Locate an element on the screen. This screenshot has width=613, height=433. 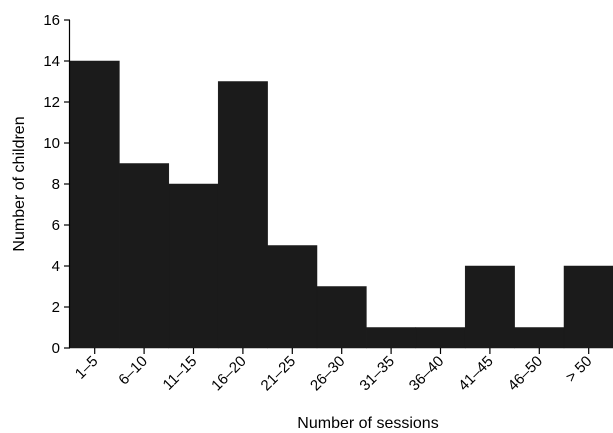
y-tick-label-5: 10 is located at coordinates (51, 143).